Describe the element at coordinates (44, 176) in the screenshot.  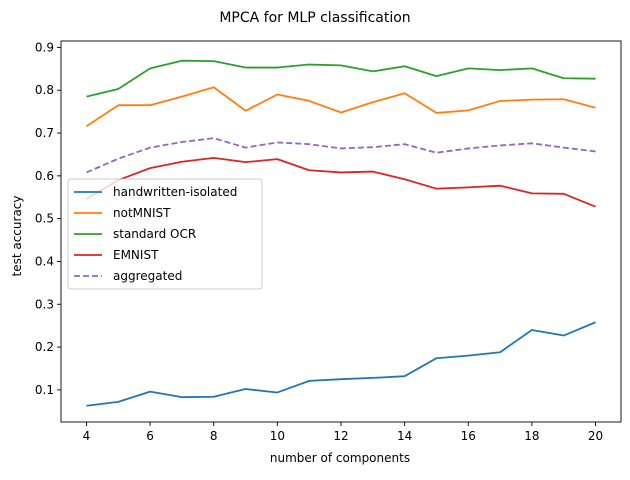
I see `y-tick-label: 0.6` at that location.